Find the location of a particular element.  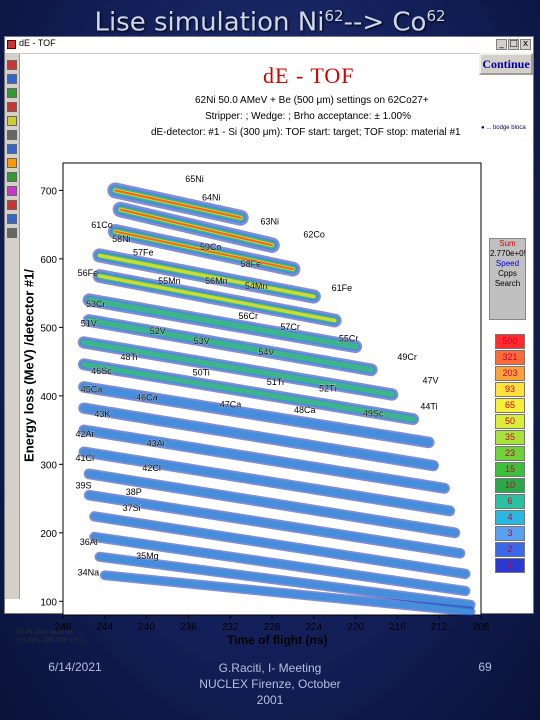

slide-title-sup-1: 62 is located at coordinates (334, 16).